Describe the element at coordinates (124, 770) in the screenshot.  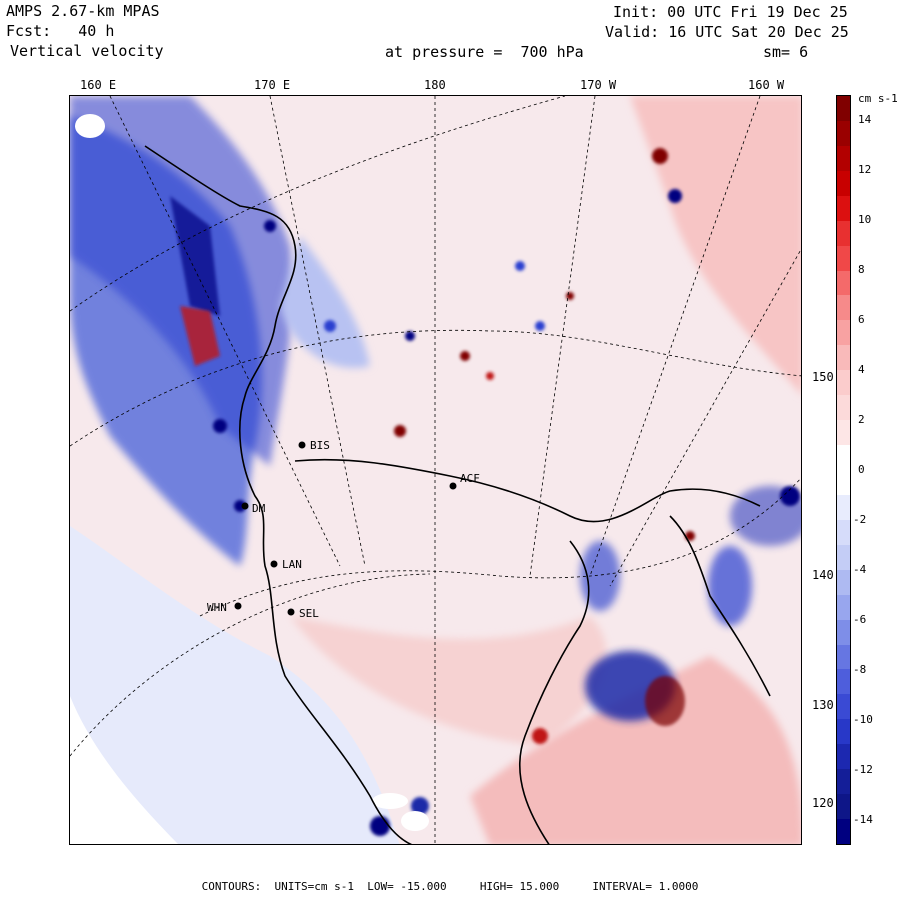
I see `outside-domain` at that location.